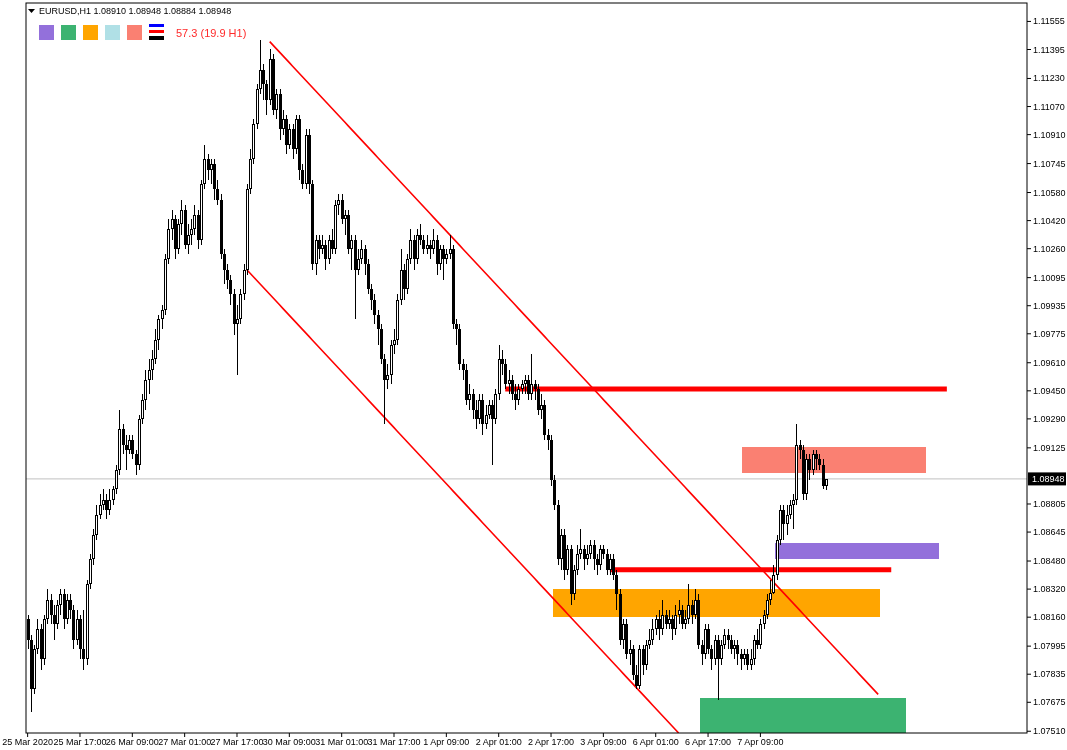 The image size is (1067, 750). Describe the element at coordinates (1049, 532) in the screenshot. I see `y-tick-label: 1.08645` at that location.